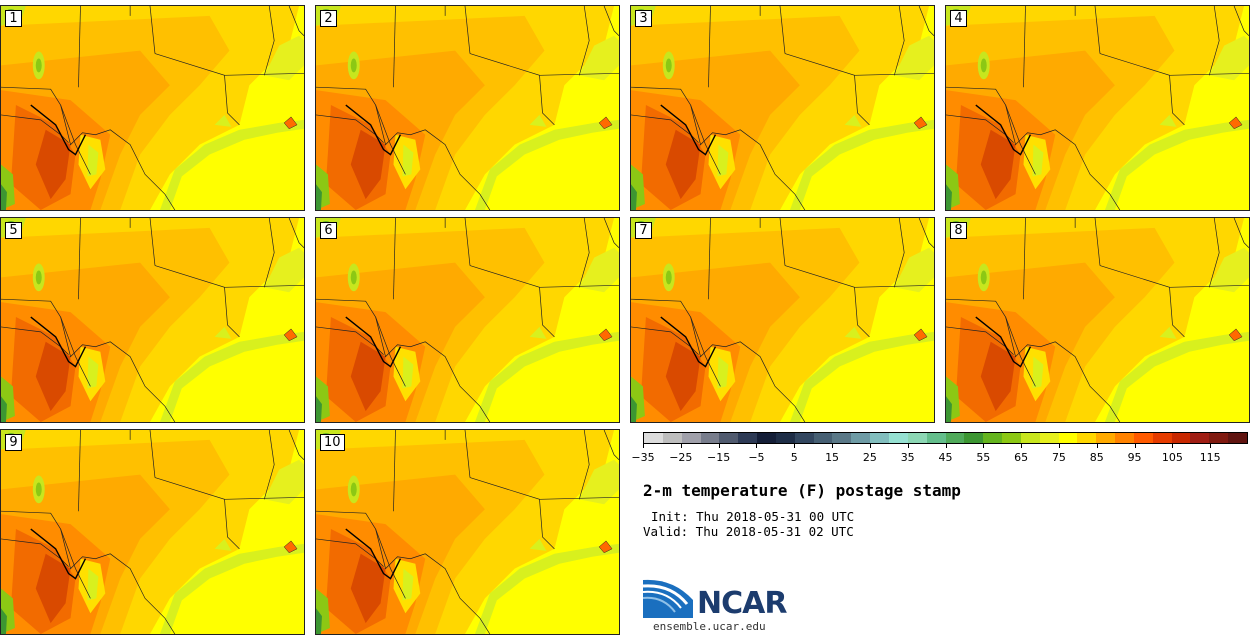 Image resolution: width=1260 pixels, height=635 pixels. I want to click on colorbar-ticks: −35 −25 −15 −5 5 15 25 35 45 55 65 75 85 95 105 115, so click(939, 455).